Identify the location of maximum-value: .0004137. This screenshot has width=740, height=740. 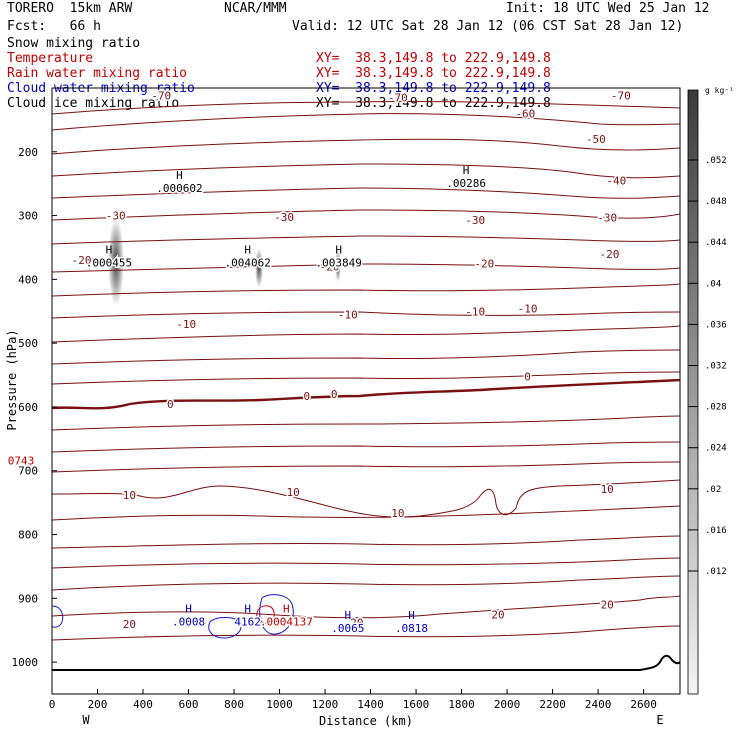
(286, 622).